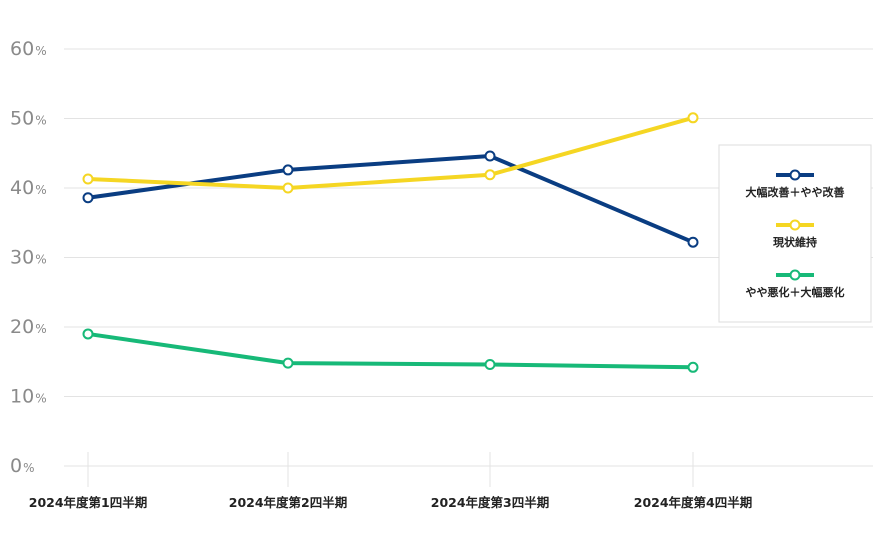 This screenshot has width=880, height=539. What do you see at coordinates (288, 502) in the screenshot?
I see `x-tick-label: 2024年度第2四半期` at bounding box center [288, 502].